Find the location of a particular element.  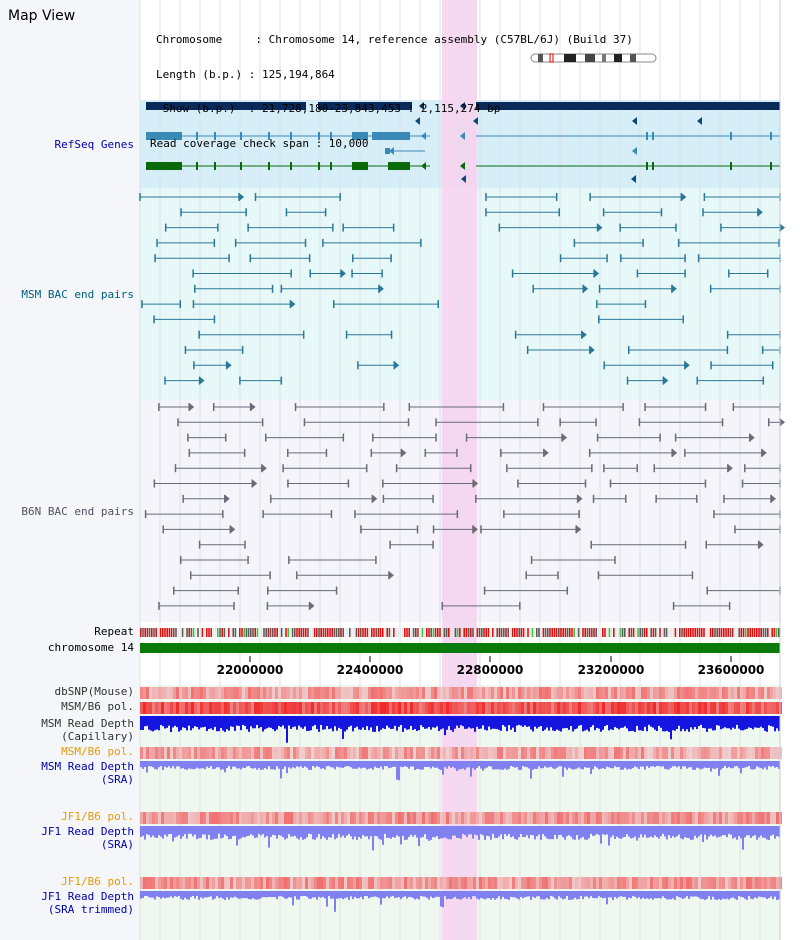

track-label-jf1-depth-sra: JF1 Read Depth is located at coordinates (87, 831).